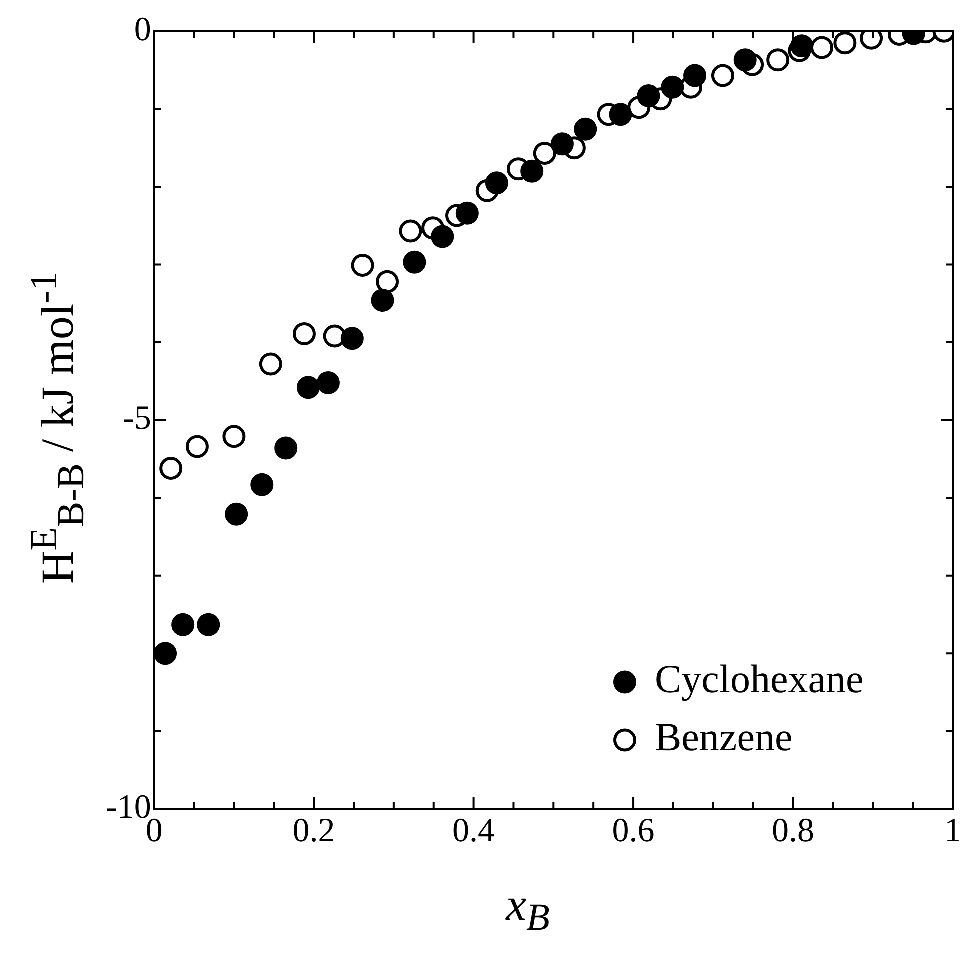  Describe the element at coordinates (953, 831) in the screenshot. I see `x-tick-label: 1` at that location.